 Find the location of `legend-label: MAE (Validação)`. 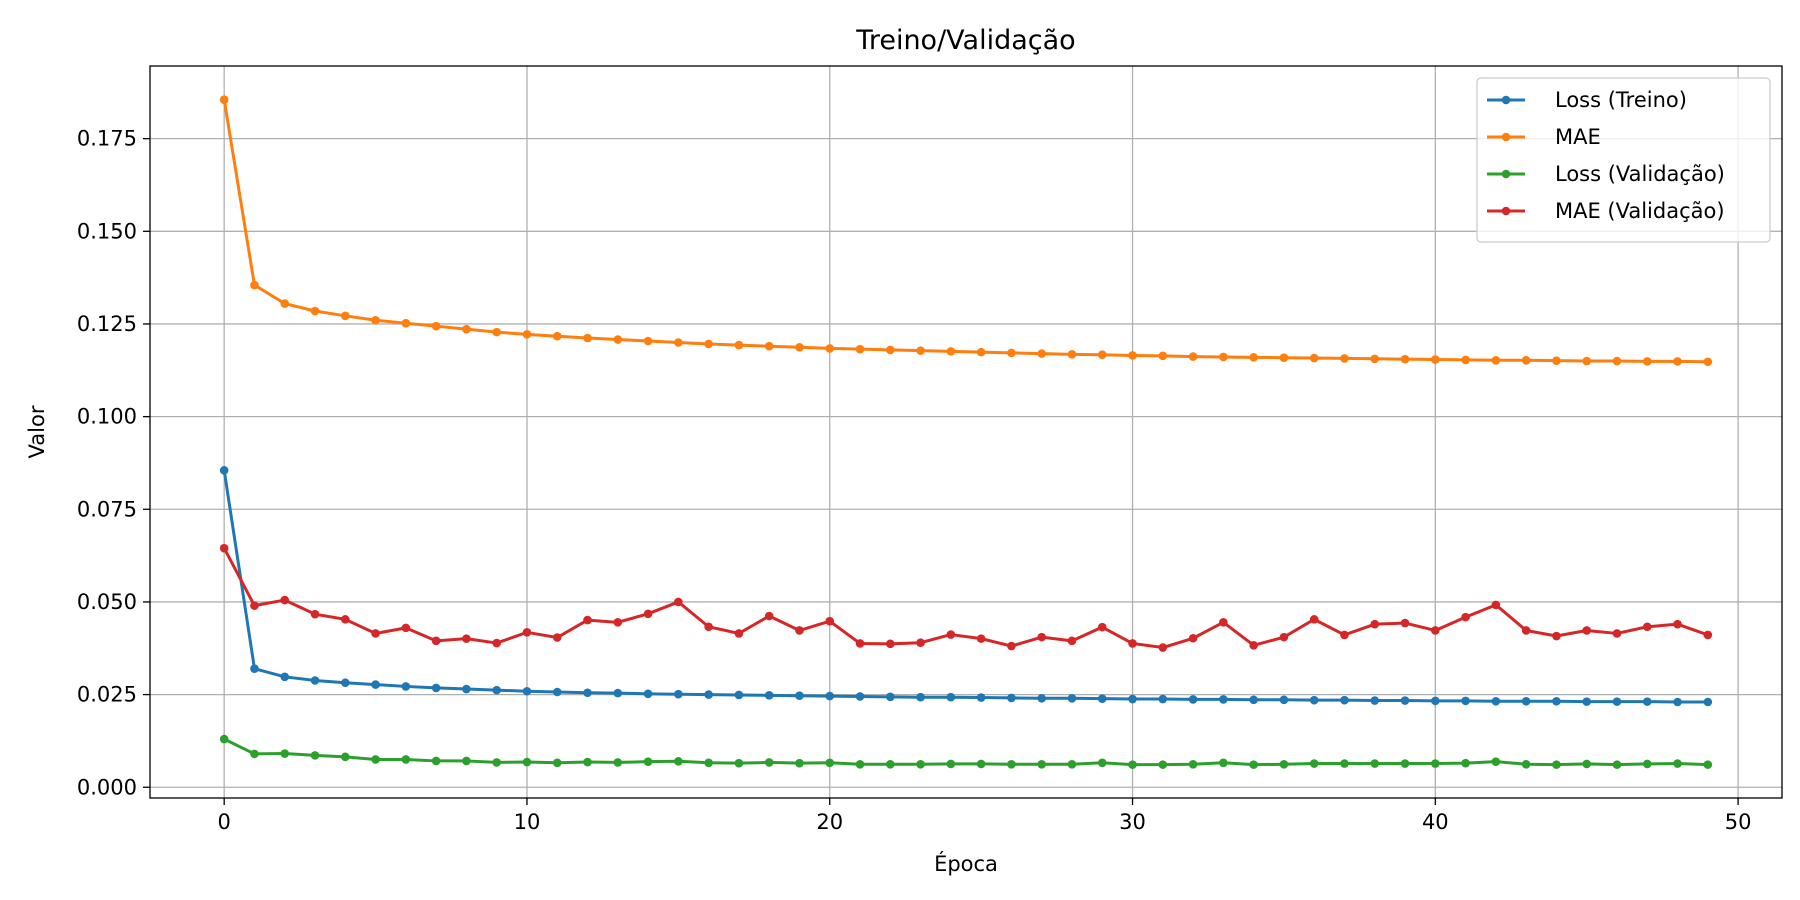

legend-label: MAE (Validação) is located at coordinates (1640, 211).